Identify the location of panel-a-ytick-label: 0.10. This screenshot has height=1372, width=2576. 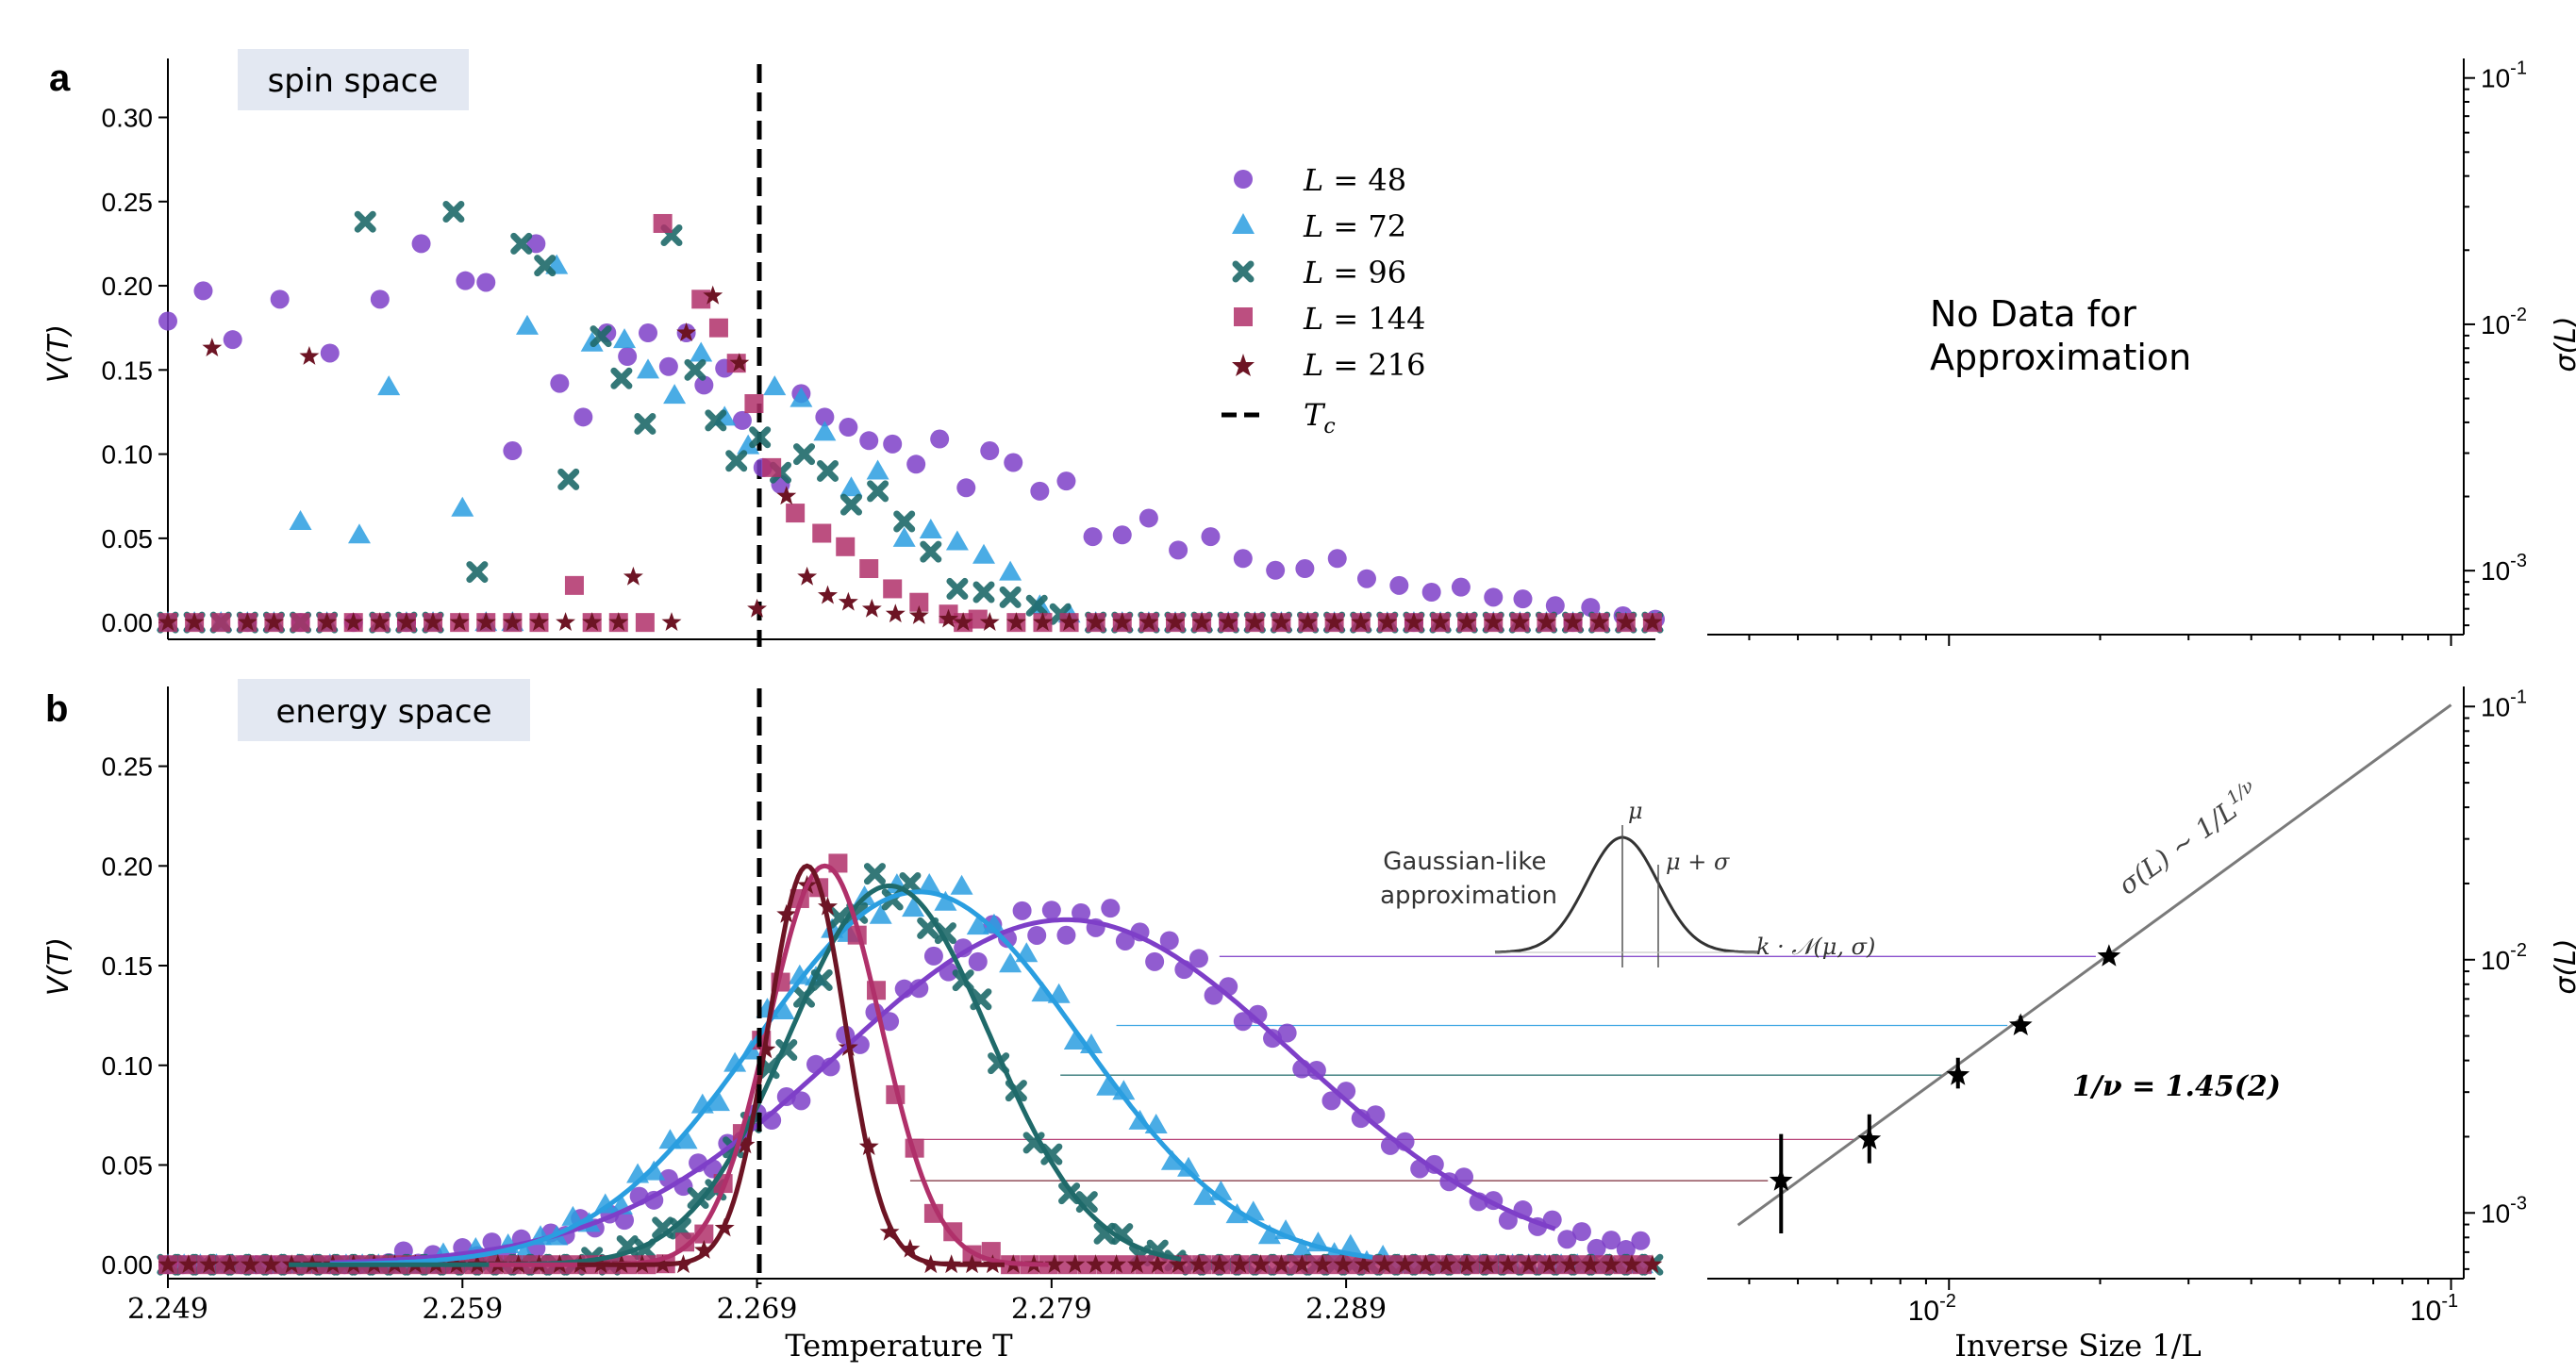
(128, 455).